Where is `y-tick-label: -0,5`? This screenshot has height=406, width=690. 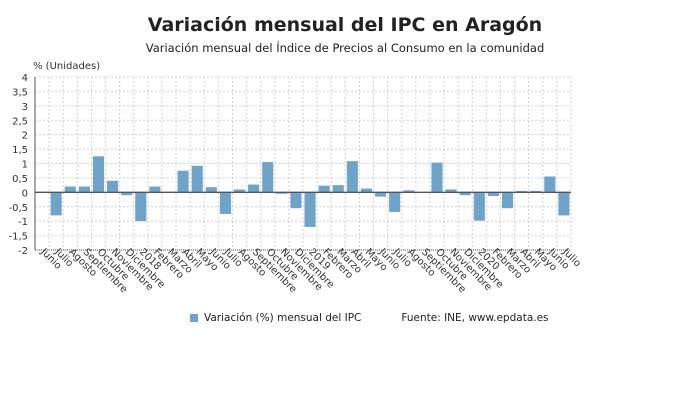 y-tick-label: -0,5 is located at coordinates (18, 208).